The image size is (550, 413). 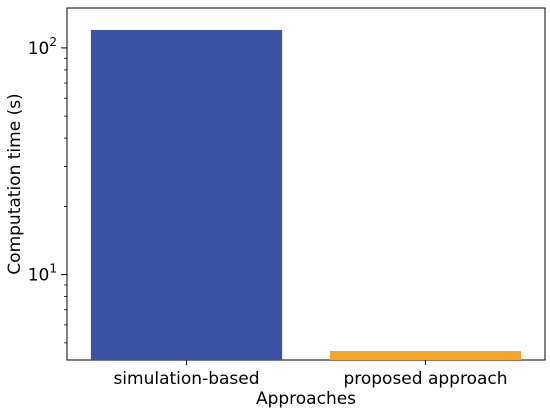 I want to click on y-tick-label: 10², so click(x=42, y=47).